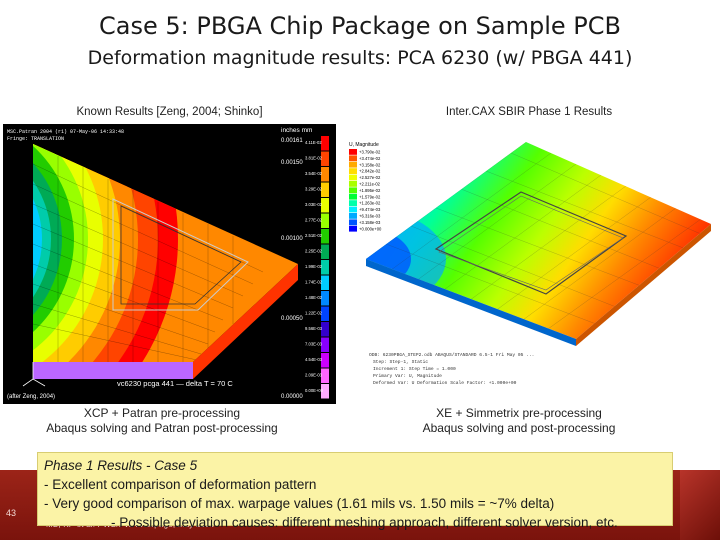 This screenshot has height=540, width=720. I want to click on left-legend-inch-label: 0.00100, so click(292, 239).